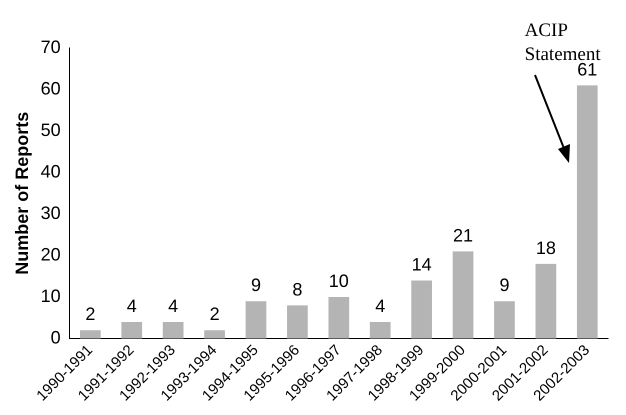 This screenshot has height=415, width=626. What do you see at coordinates (50, 254) in the screenshot?
I see `y-tick-label: 20` at bounding box center [50, 254].